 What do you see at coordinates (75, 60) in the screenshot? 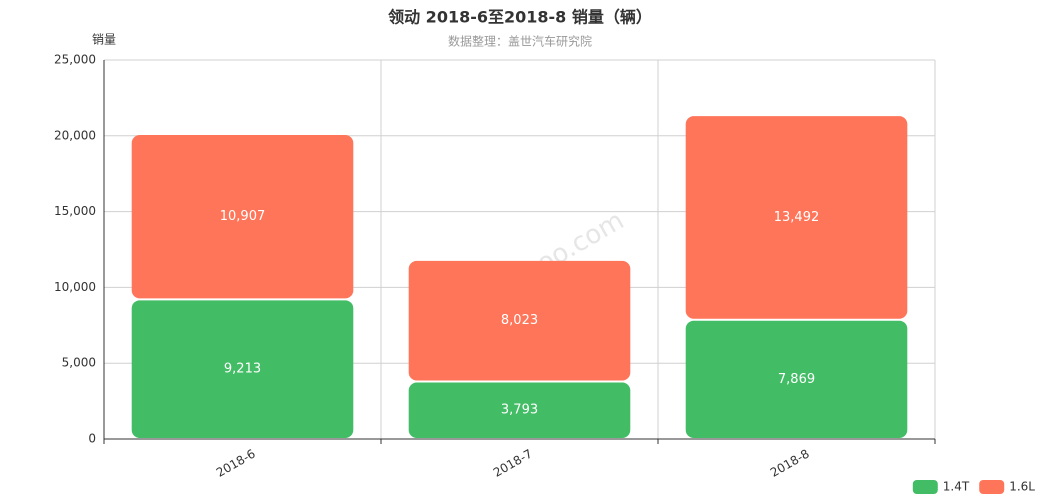
I see `y-tick-label: 25,000` at bounding box center [75, 60].